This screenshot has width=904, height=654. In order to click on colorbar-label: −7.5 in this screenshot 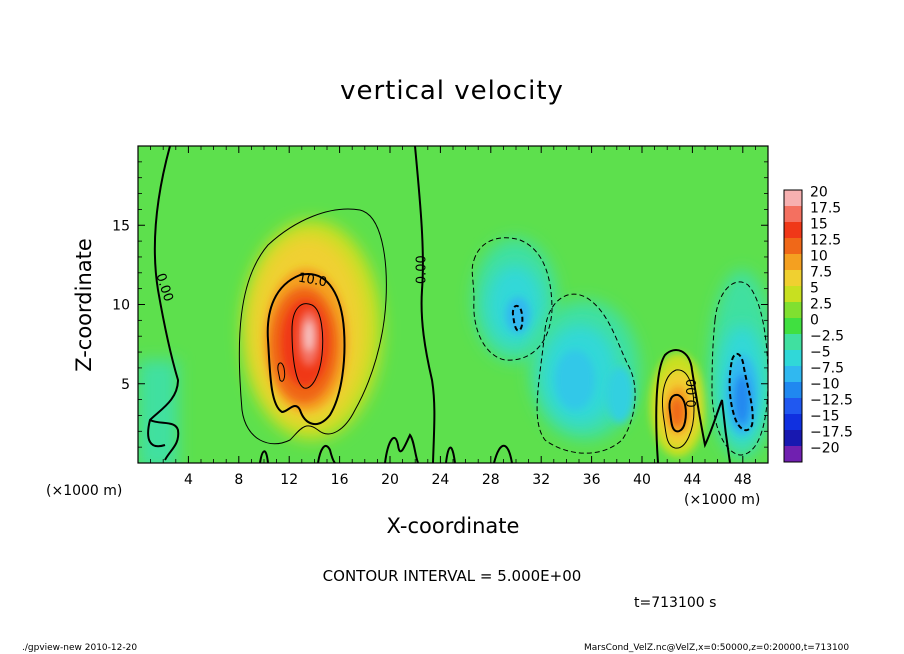, I will do `click(827, 369)`.